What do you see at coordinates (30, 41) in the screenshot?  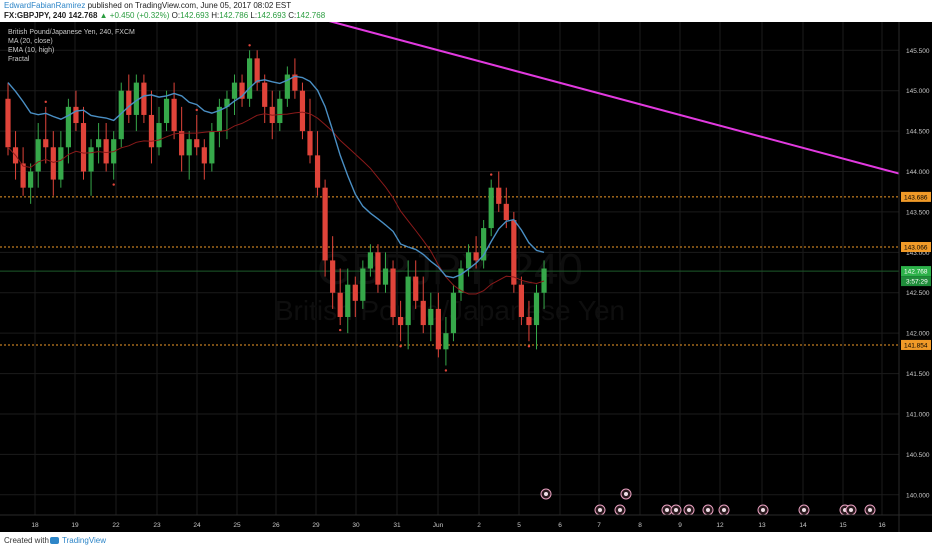 I see `legend-ma: MA (20, close)` at bounding box center [30, 41].